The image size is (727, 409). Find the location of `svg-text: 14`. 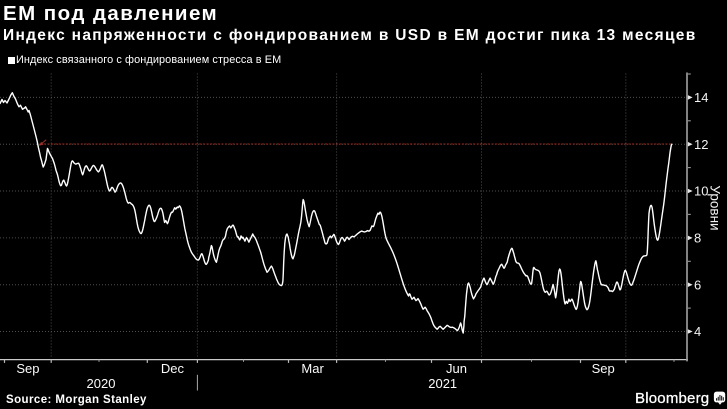

svg-text: 14 is located at coordinates (701, 97).